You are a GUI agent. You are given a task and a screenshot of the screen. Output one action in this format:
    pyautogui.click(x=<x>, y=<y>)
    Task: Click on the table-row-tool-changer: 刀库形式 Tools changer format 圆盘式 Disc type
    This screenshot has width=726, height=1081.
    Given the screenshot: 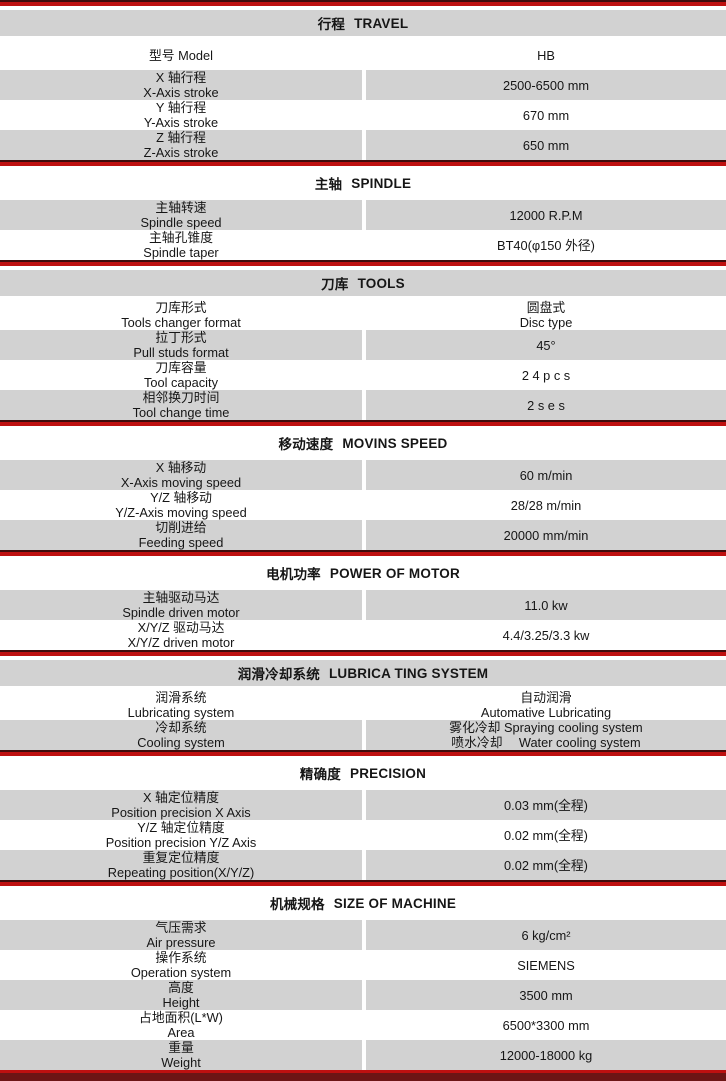 What is the action you would take?
    pyautogui.click(x=363, y=315)
    